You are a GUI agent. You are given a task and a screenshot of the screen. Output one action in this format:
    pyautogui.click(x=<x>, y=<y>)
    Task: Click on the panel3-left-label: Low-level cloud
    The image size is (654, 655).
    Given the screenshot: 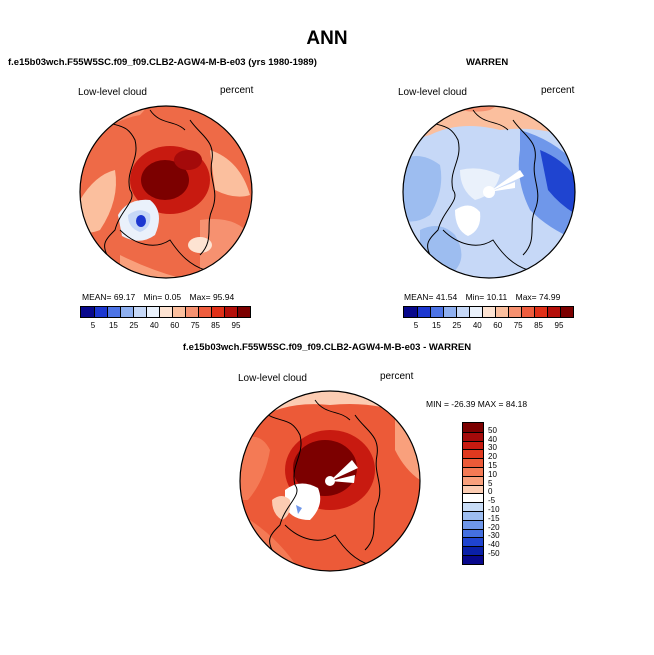 What is the action you would take?
    pyautogui.click(x=272, y=378)
    